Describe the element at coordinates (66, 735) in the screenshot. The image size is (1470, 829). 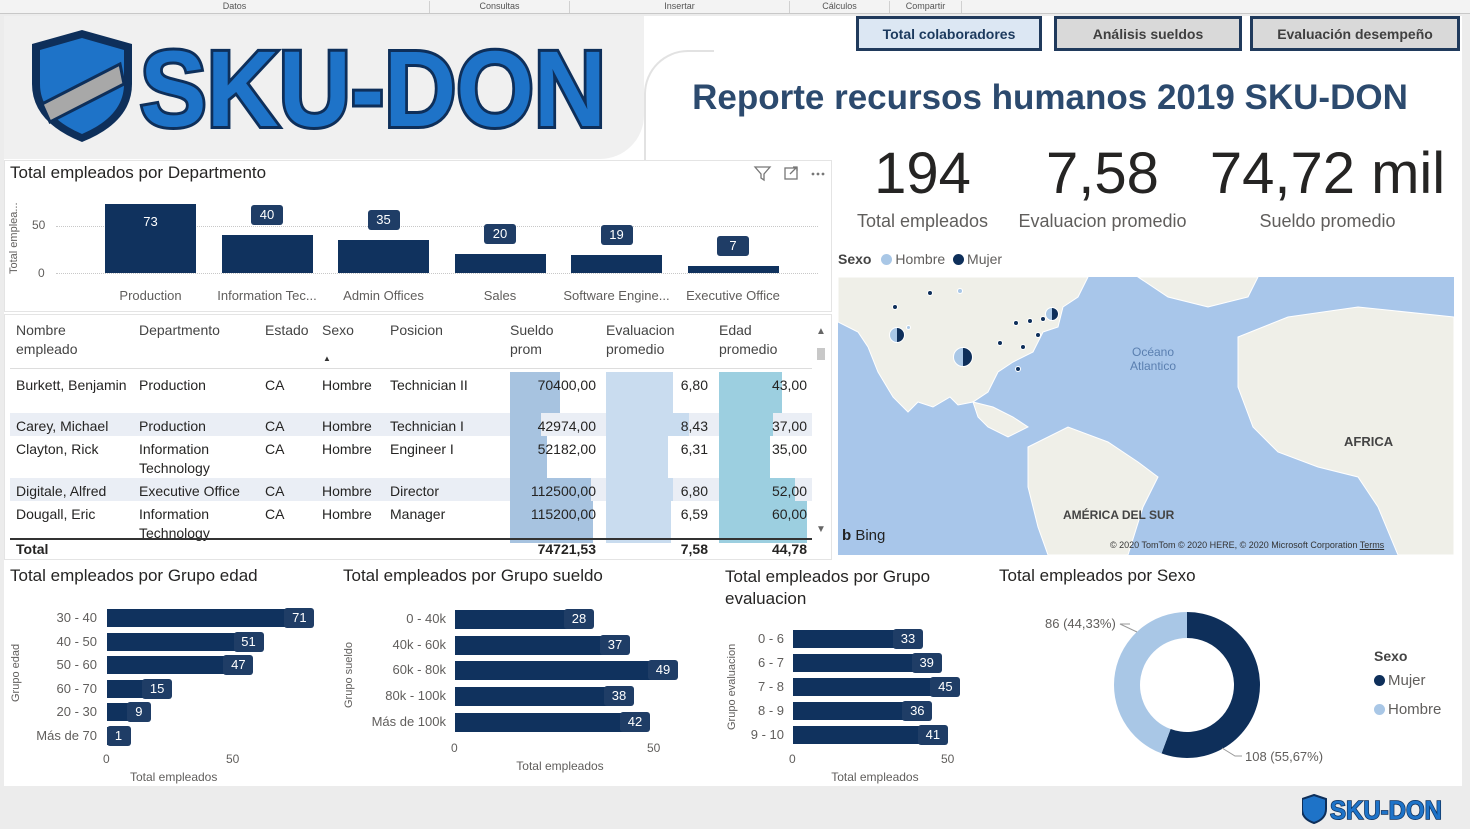
I see `hbar-category-label: Más de 70` at that location.